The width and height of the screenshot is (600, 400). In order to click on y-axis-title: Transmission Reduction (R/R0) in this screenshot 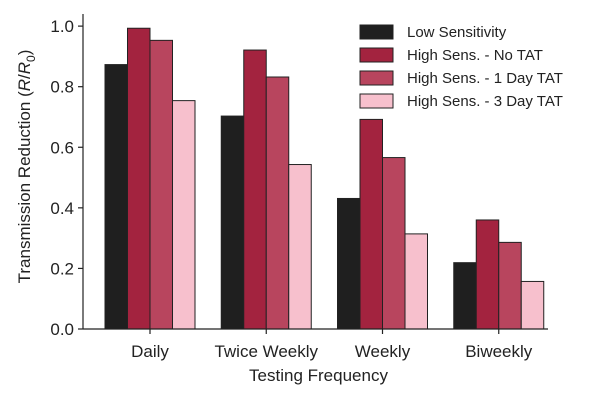, I will do `click(26, 167)`.